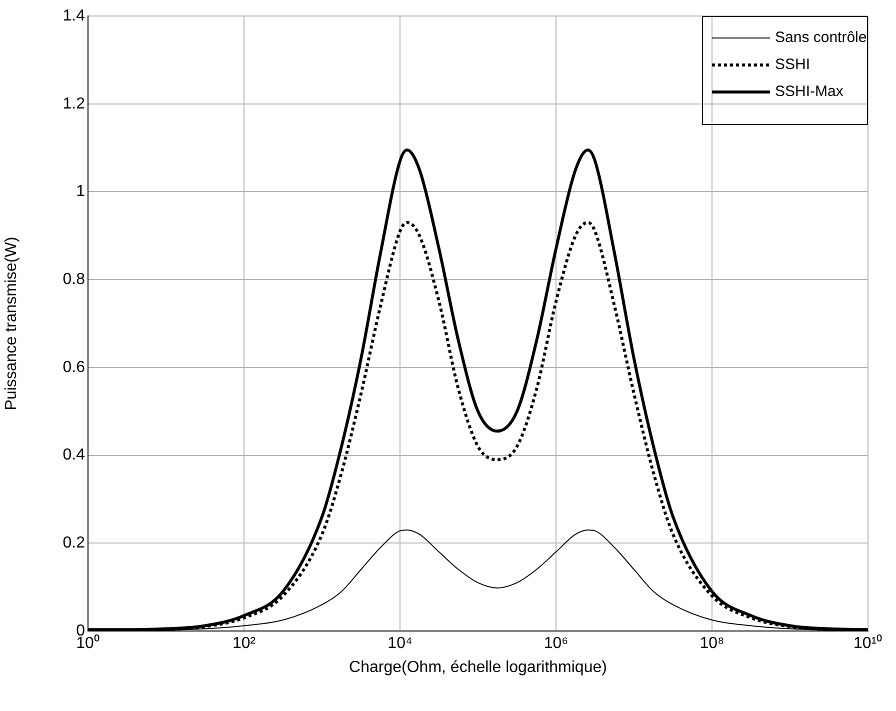 The width and height of the screenshot is (896, 711). I want to click on y-tick-label: 1.2, so click(74, 103).